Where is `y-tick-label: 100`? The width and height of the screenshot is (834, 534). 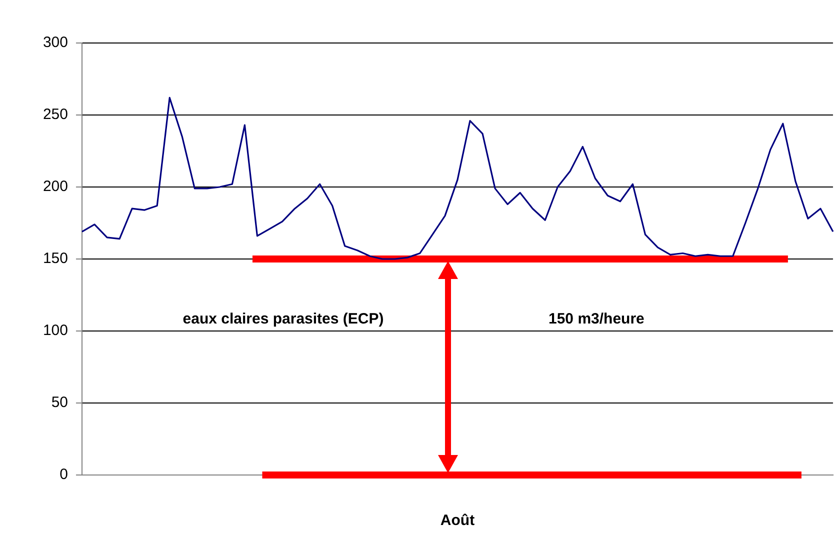
y-tick-label: 100 is located at coordinates (55, 331).